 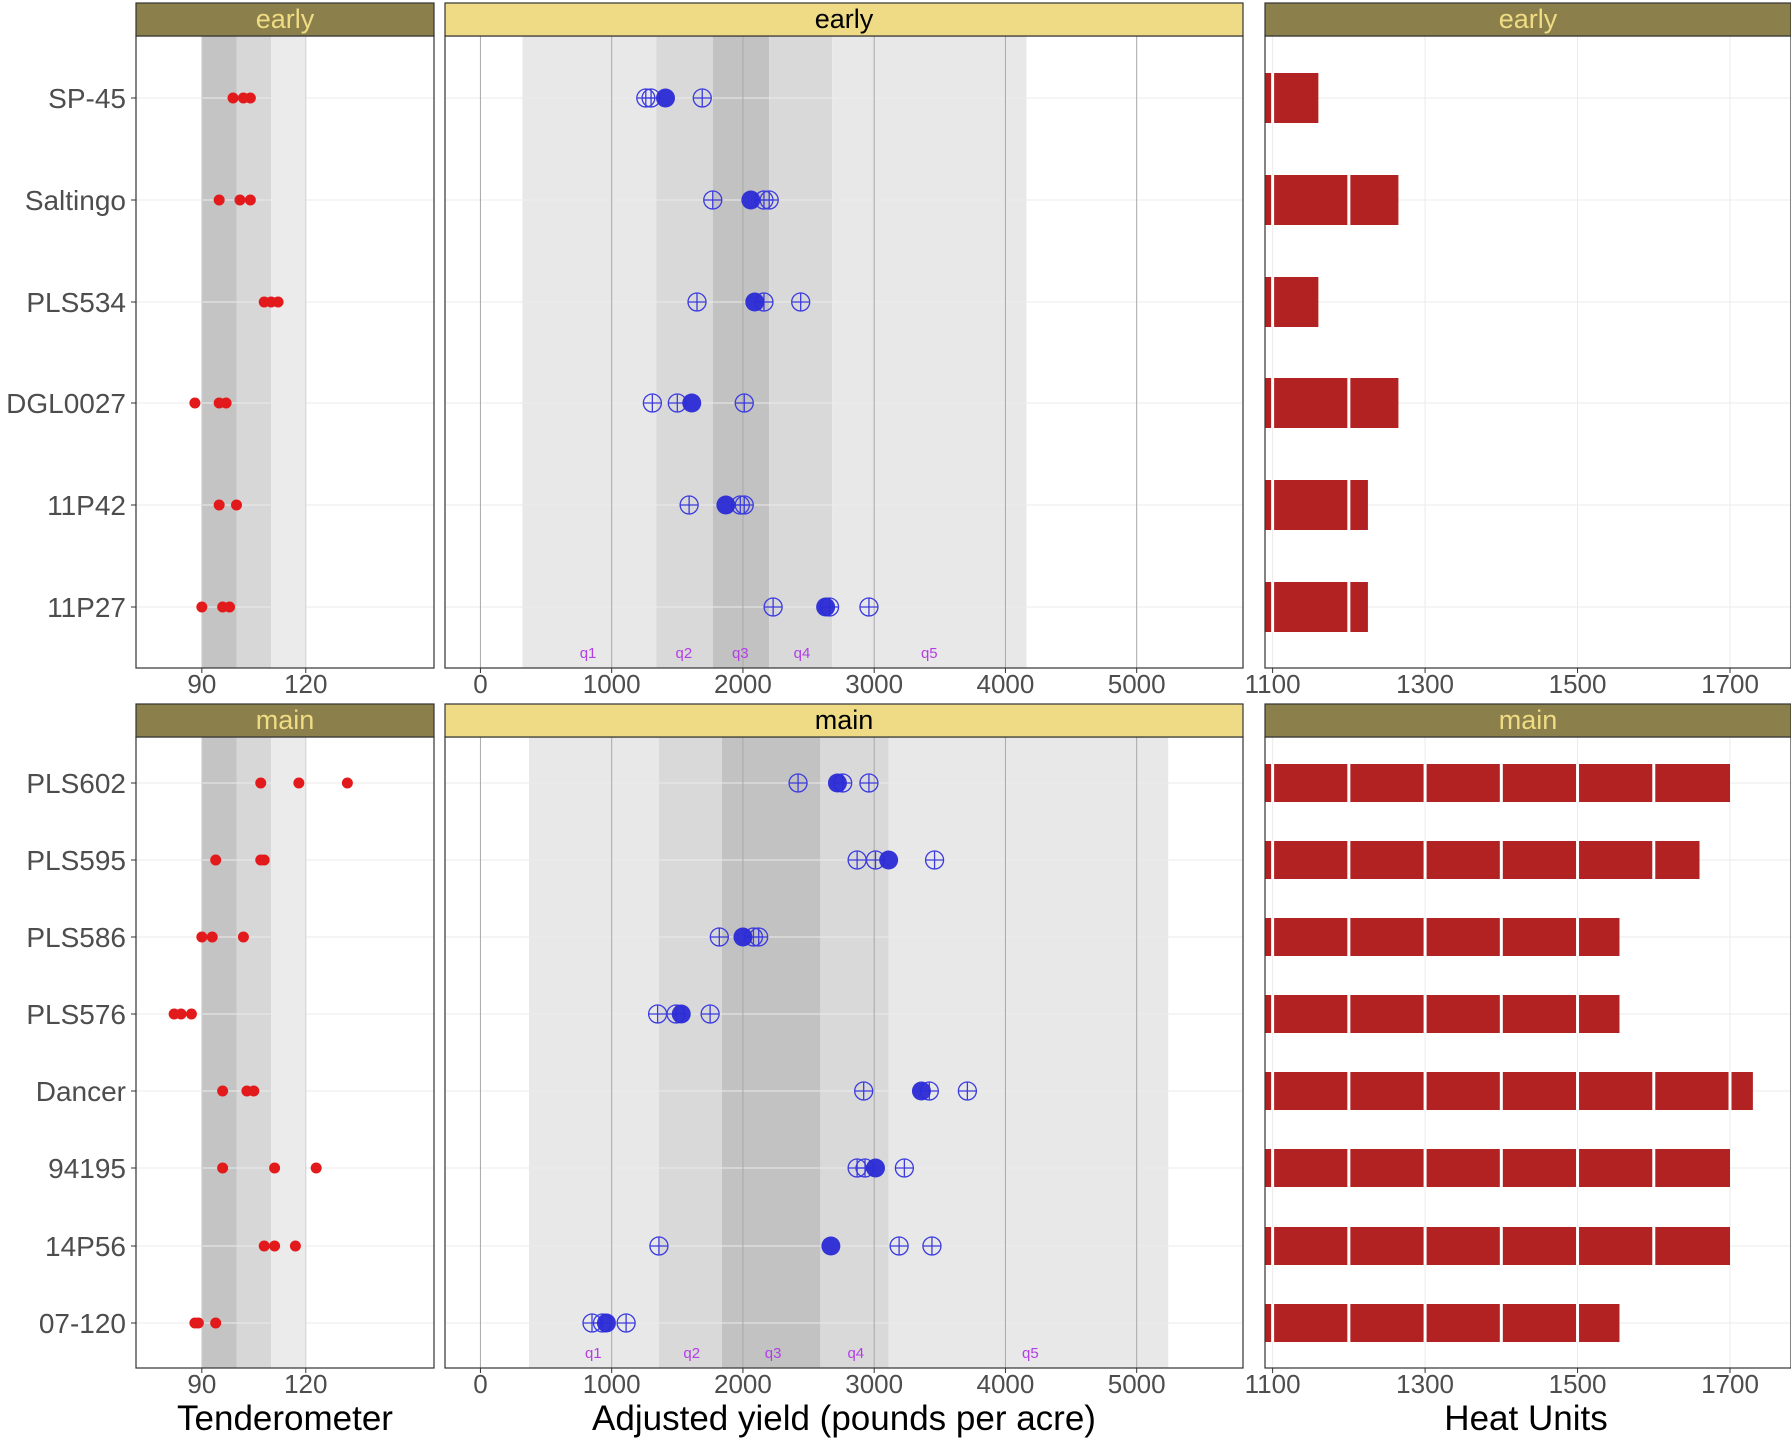 I want to click on category-label: PLS534, so click(x=76, y=302).